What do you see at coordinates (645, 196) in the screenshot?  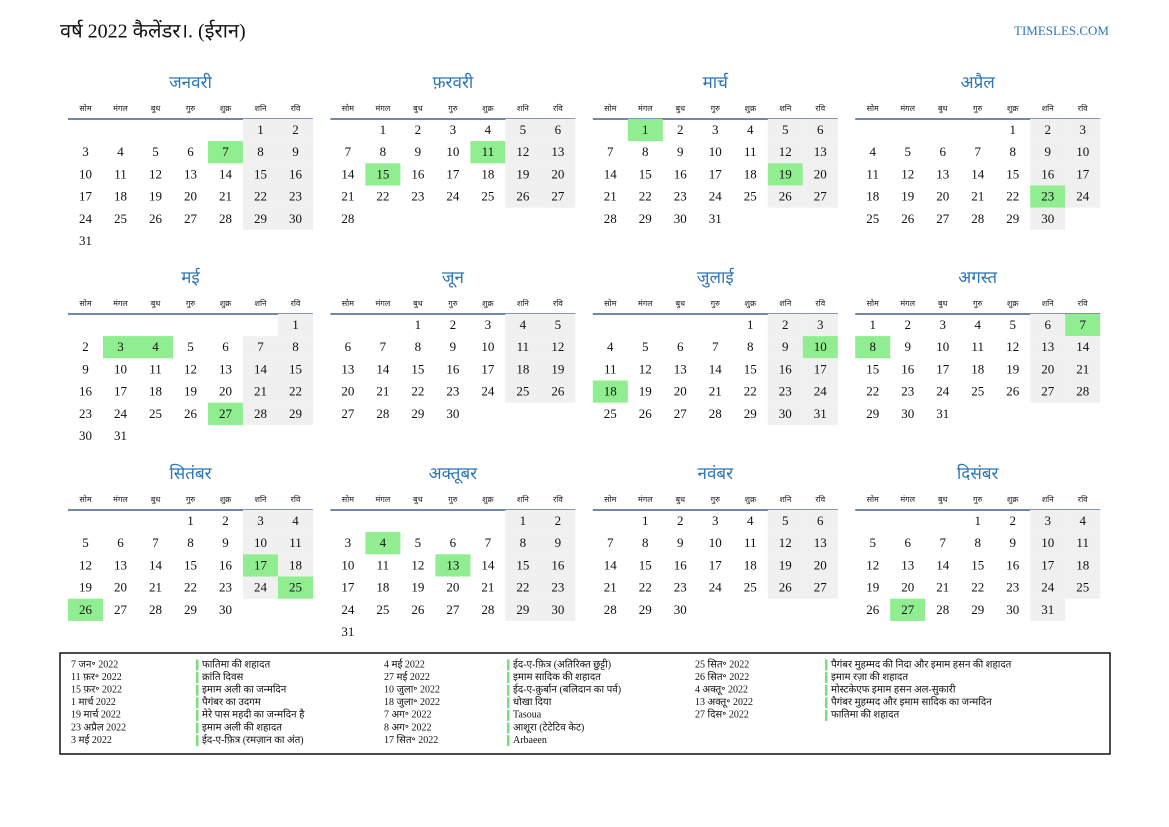 I see `day-number: 22` at bounding box center [645, 196].